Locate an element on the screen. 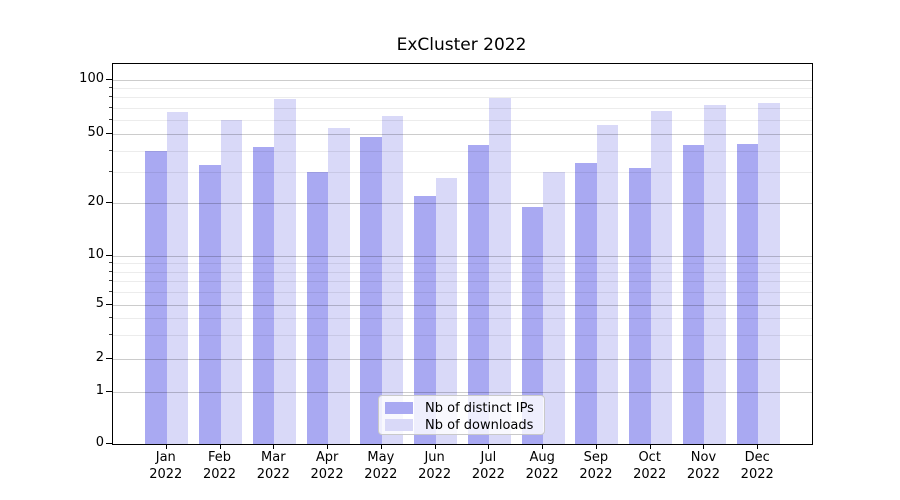 The image size is (900, 500). bar-downloads-may is located at coordinates (392, 280).